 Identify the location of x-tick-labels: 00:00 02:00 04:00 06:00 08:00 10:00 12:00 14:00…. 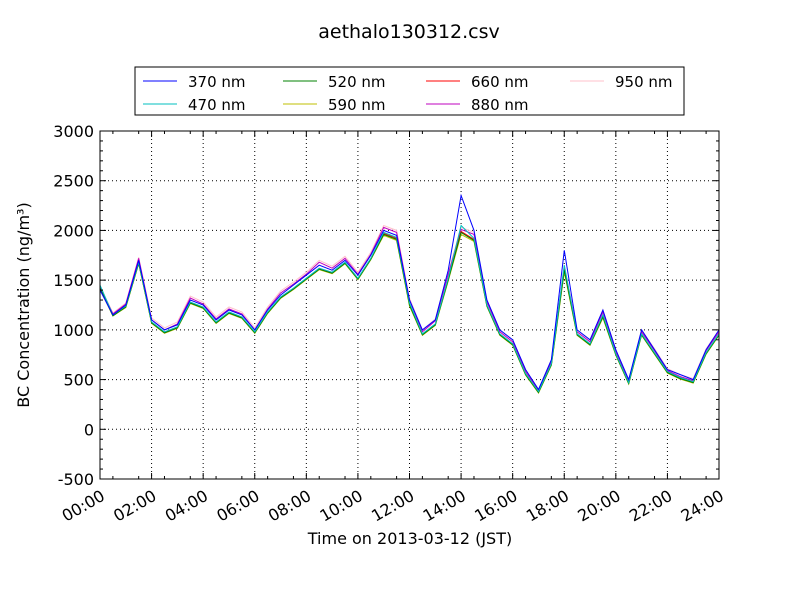
(393, 506).